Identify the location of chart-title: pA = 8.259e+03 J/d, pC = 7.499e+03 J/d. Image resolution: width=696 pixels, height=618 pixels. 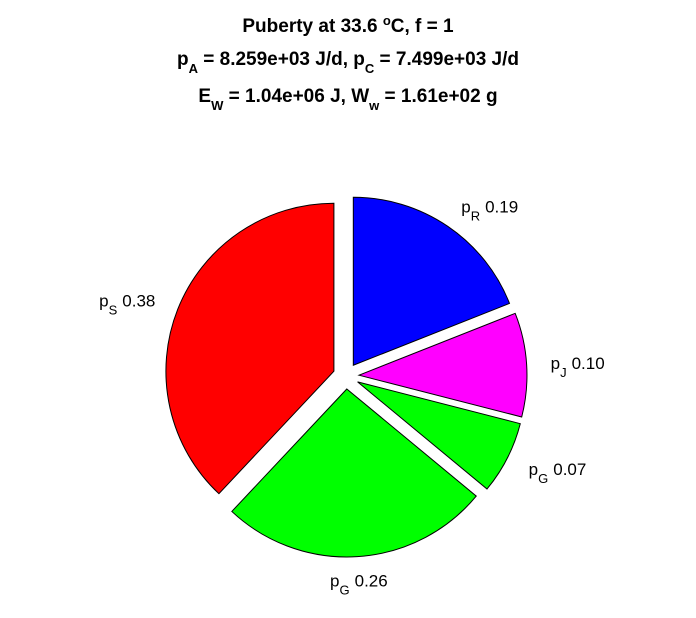
(348, 62).